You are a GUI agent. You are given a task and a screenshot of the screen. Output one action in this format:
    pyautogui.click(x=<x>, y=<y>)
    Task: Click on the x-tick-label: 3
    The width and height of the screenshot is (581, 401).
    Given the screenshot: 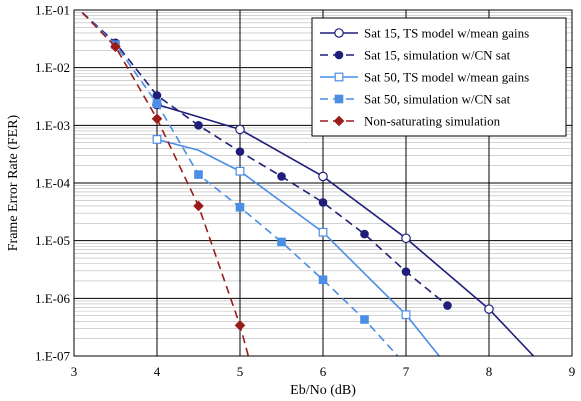 What is the action you would take?
    pyautogui.click(x=74, y=371)
    